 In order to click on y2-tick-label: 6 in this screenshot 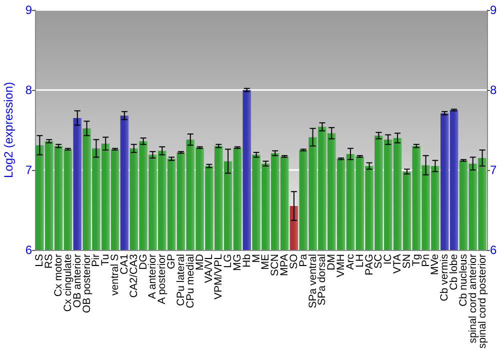, I will do `click(493, 250)`.